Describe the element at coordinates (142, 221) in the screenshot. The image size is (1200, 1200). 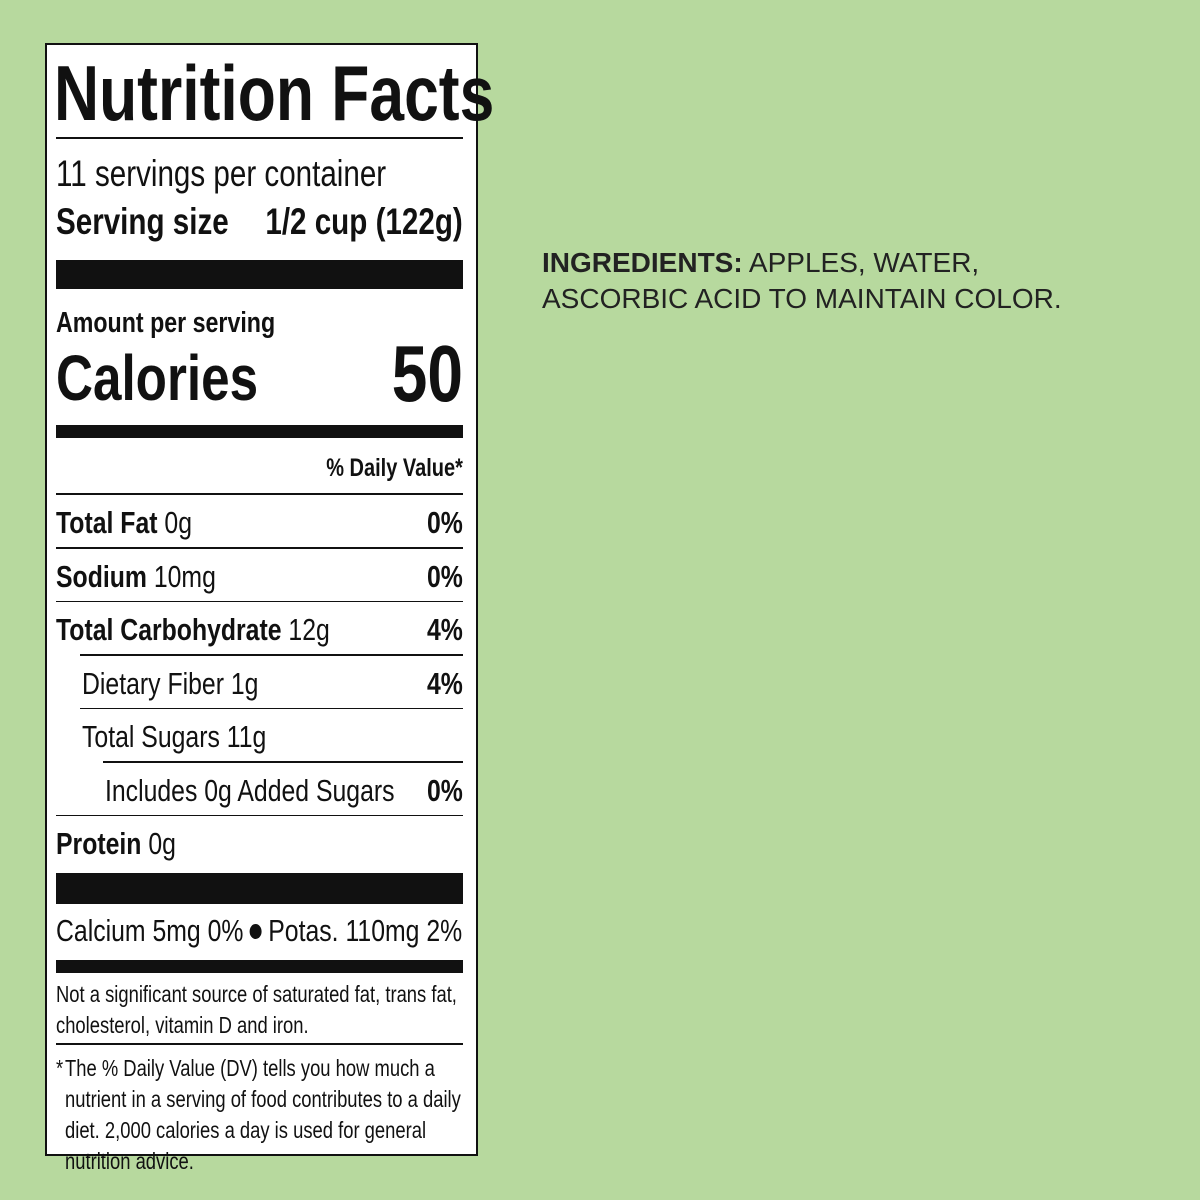
I see `serving-size-label: Serving size` at that location.